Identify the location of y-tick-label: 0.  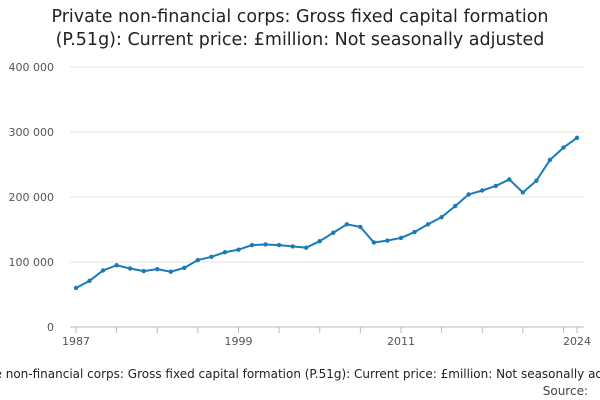
(50, 327).